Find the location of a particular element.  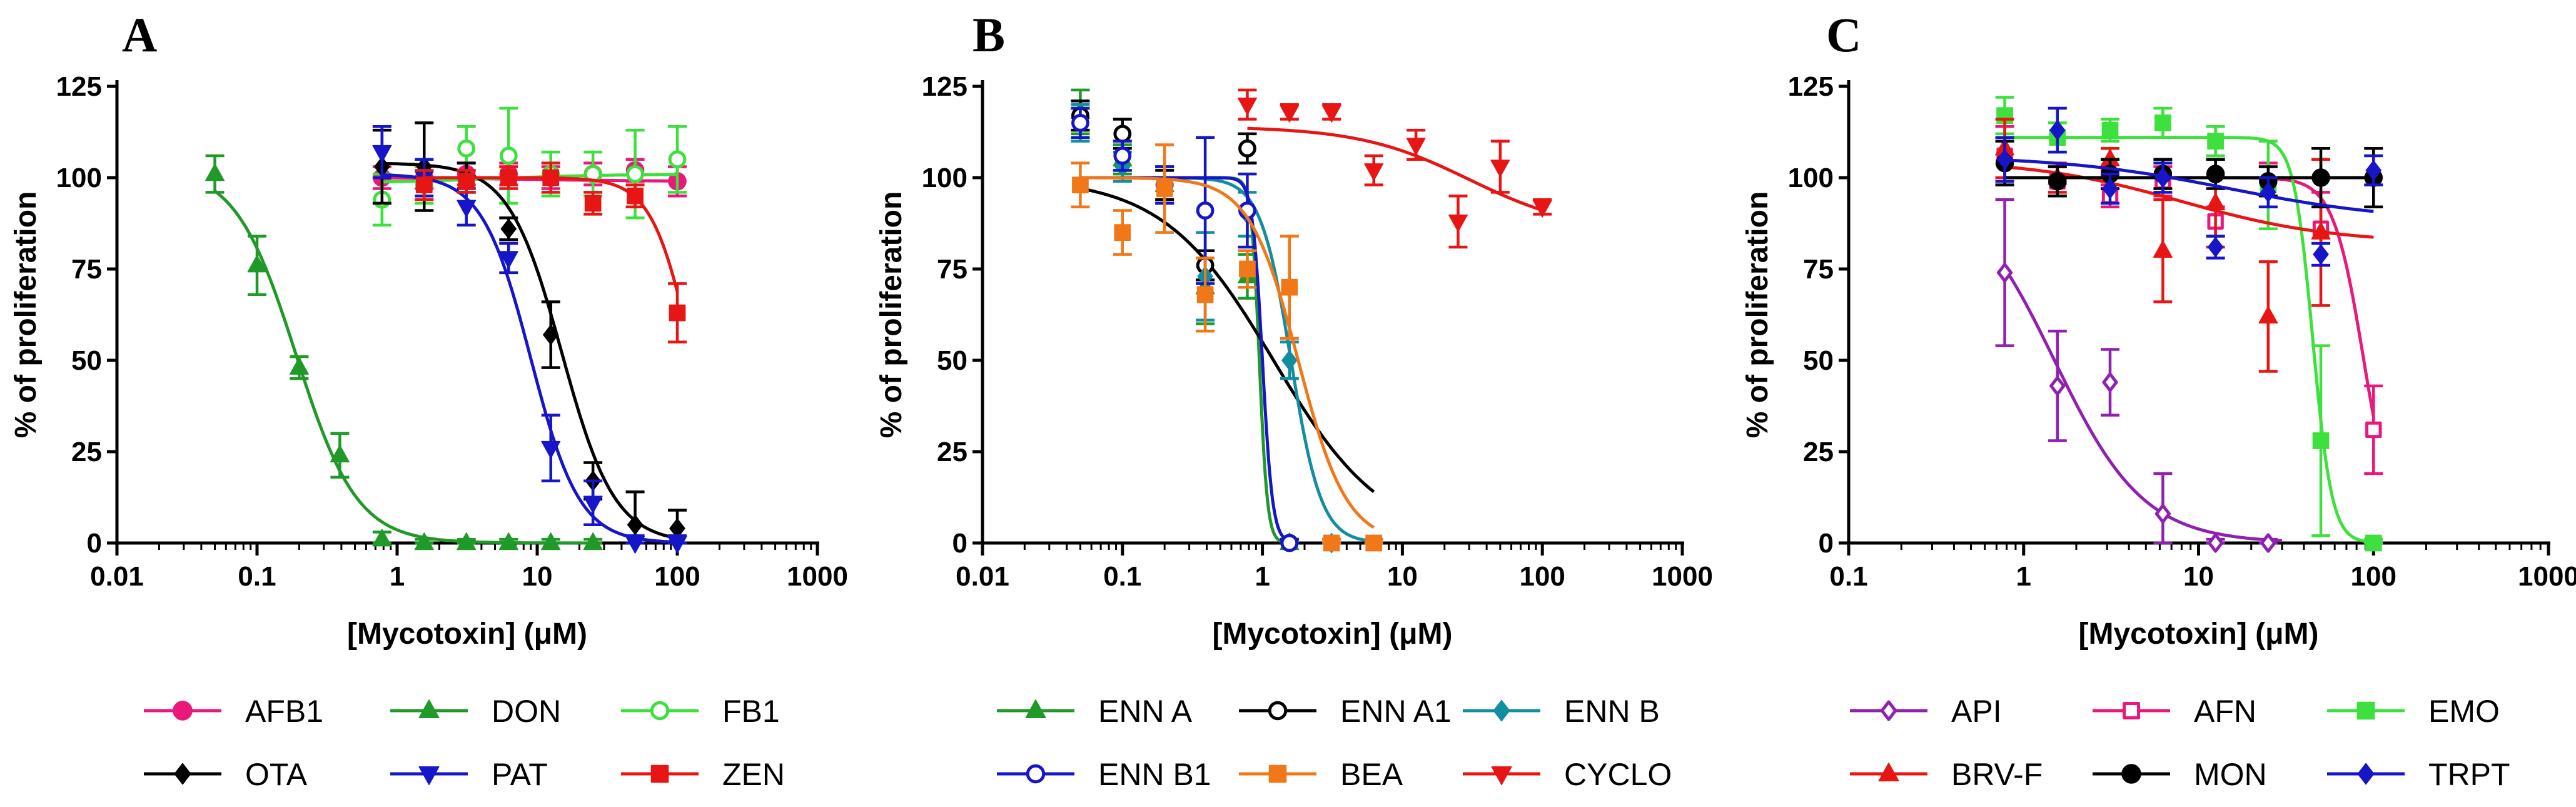

legend-label: TRPT is located at coordinates (2469, 774).